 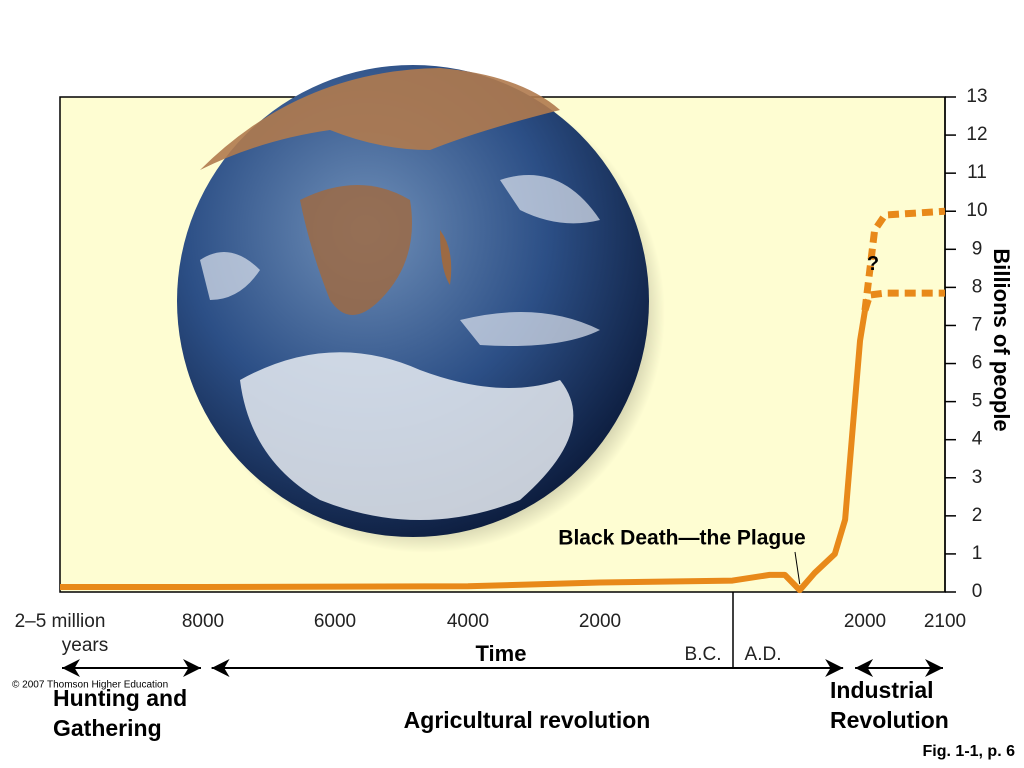 What do you see at coordinates (977, 439) in the screenshot?
I see `y-tick-label: 4` at bounding box center [977, 439].